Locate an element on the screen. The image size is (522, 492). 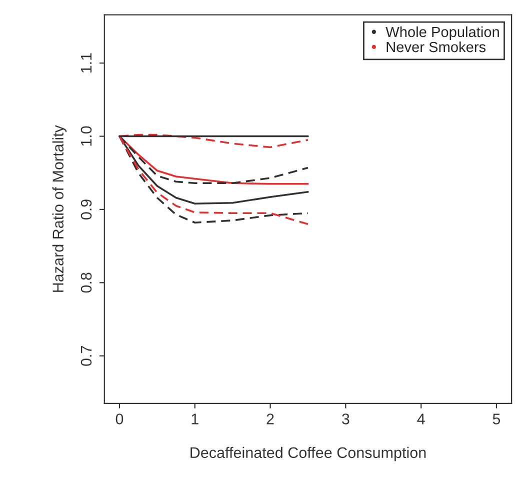
x-tick-label: 2 is located at coordinates (270, 419).